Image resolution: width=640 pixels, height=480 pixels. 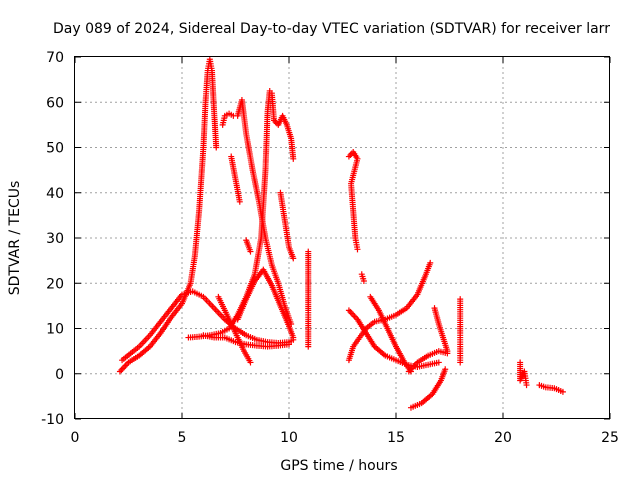 What do you see at coordinates (526, 385) in the screenshot?
I see `arc-23-point` at bounding box center [526, 385].